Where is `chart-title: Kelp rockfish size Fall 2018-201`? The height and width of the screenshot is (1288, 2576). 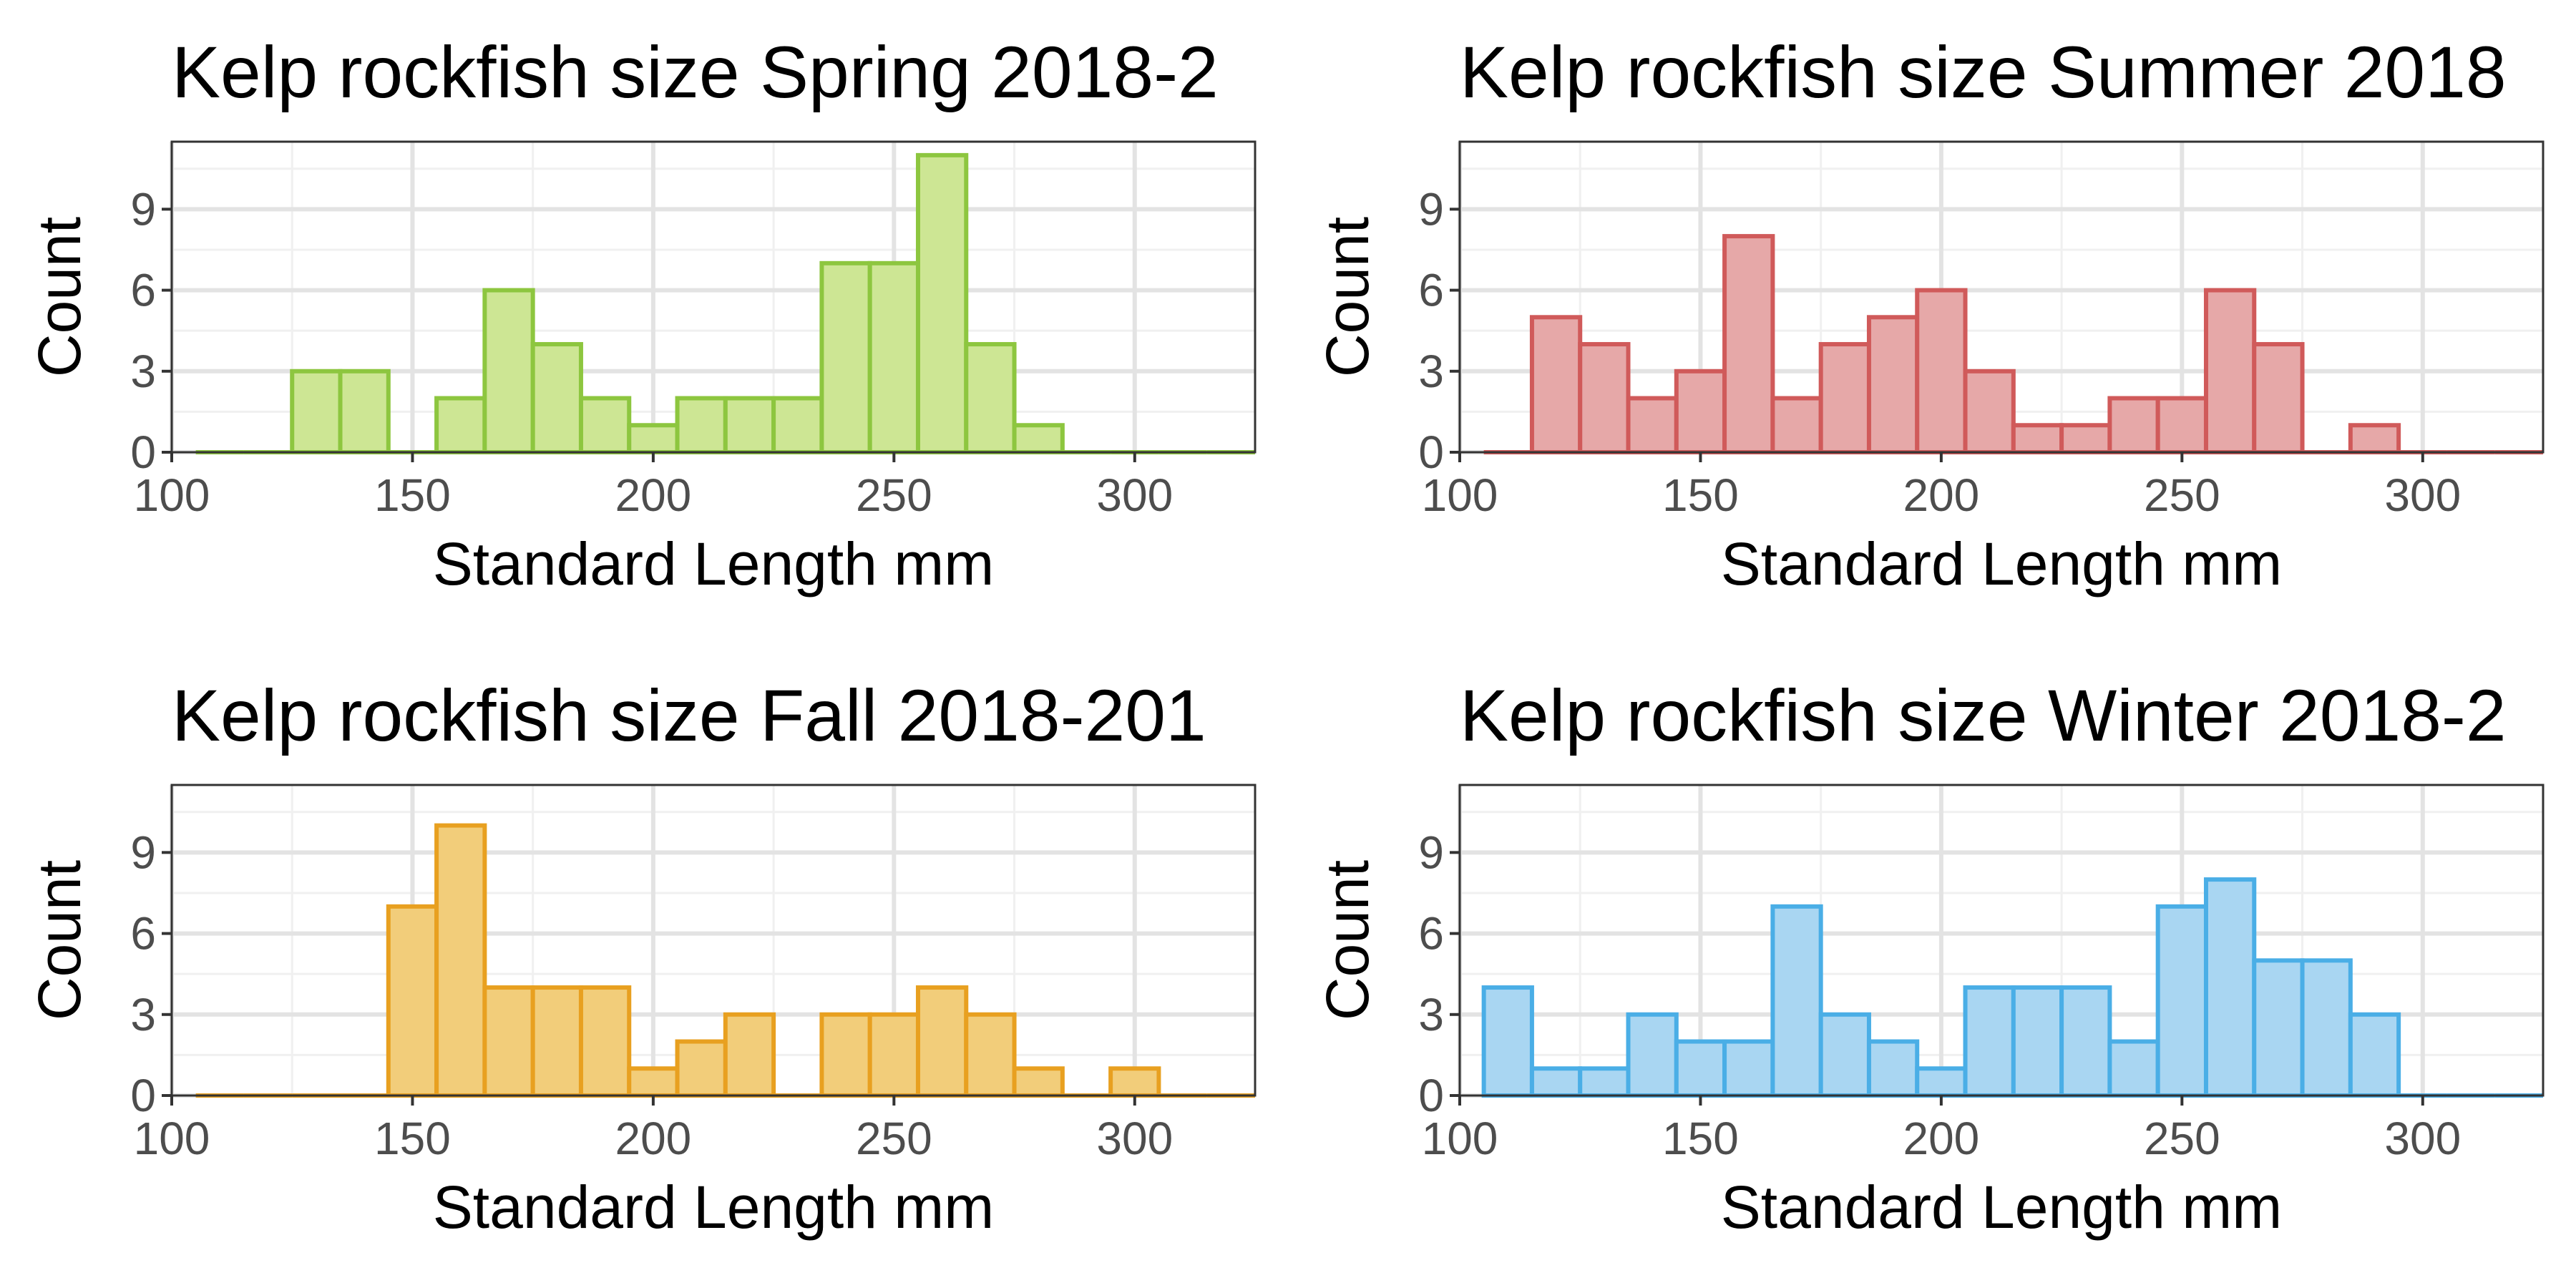
chart-title: Kelp rockfish size Fall 2018-201 is located at coordinates (689, 715).